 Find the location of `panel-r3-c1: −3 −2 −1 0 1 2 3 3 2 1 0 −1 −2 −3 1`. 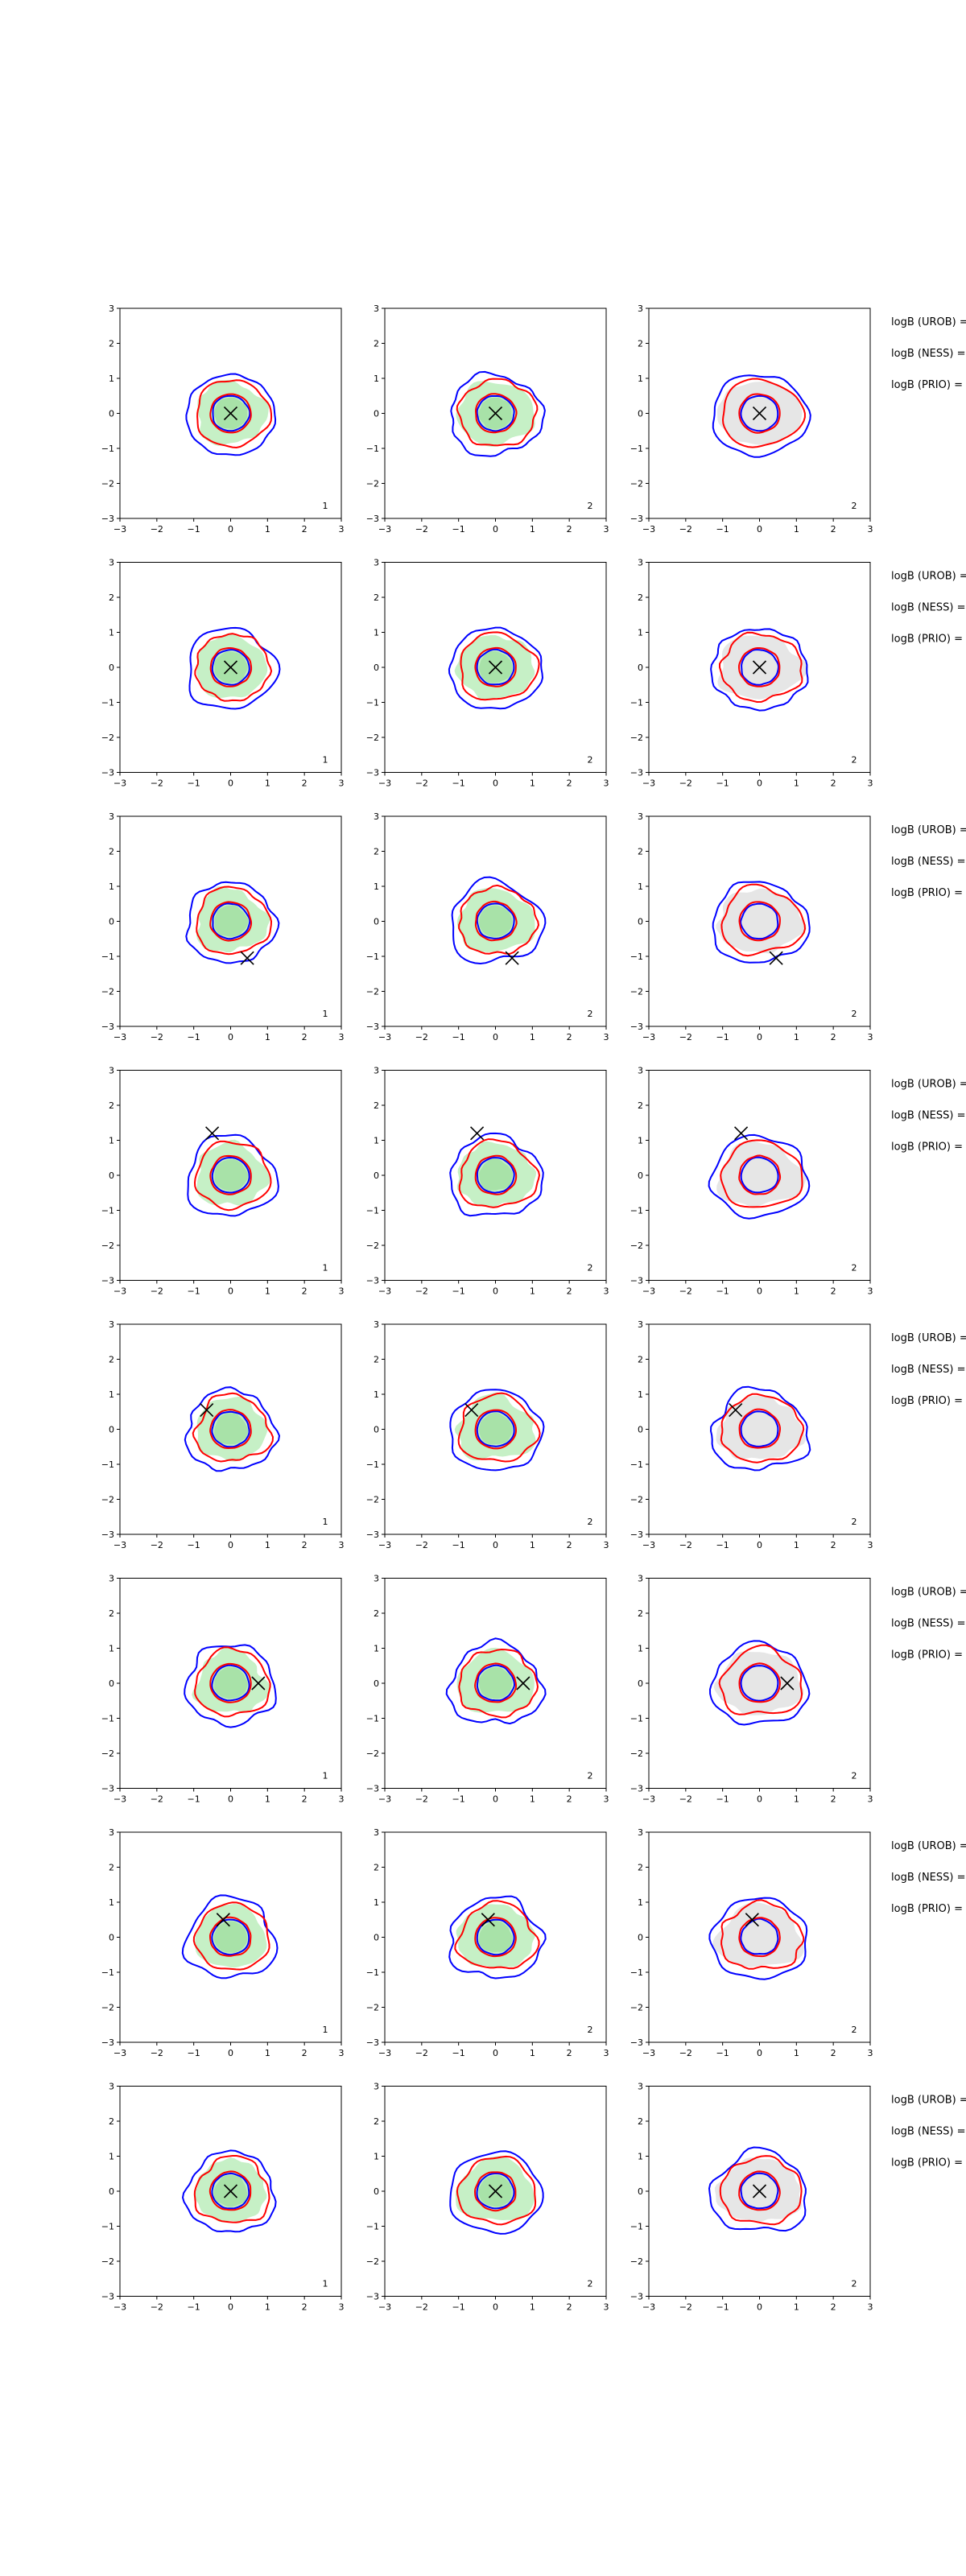

panel-r3-c1: −3 −2 −1 0 1 2 3 3 2 1 0 −1 −2 −3 1 is located at coordinates (223, 926).